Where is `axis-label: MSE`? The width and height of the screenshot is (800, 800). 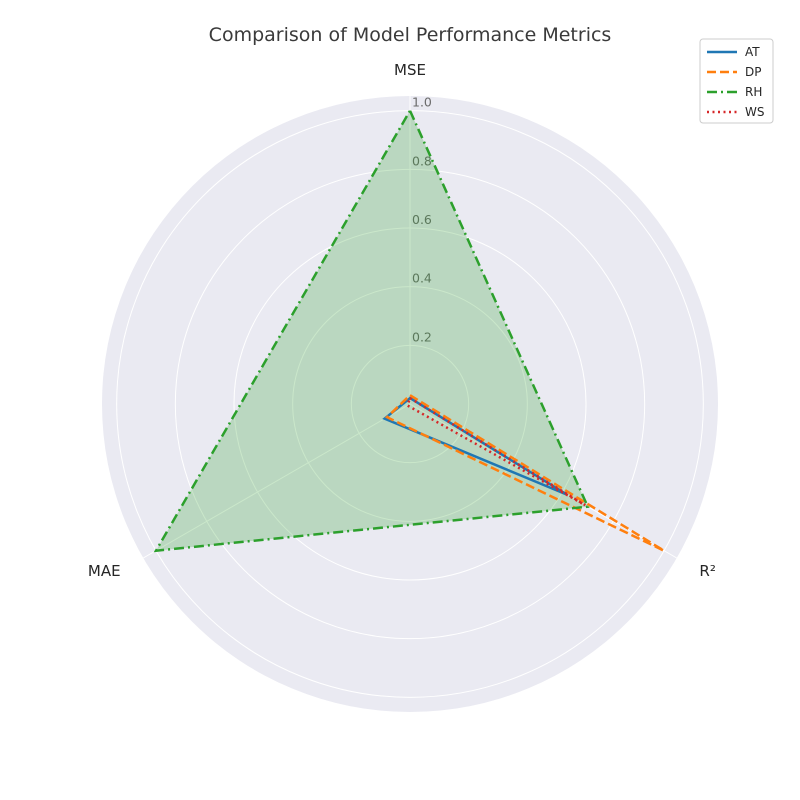 axis-label: MSE is located at coordinates (410, 70).